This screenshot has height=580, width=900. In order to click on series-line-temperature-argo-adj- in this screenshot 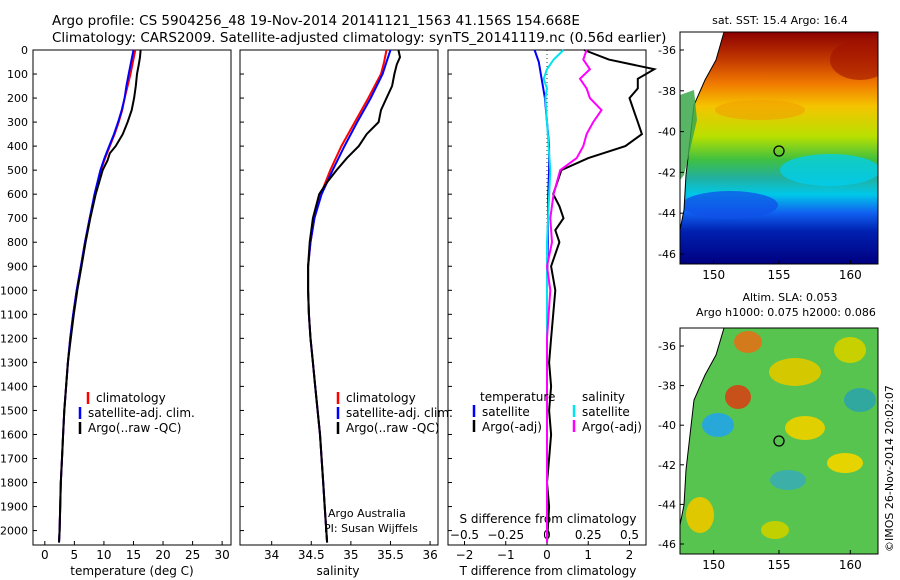, I will do `click(601, 296)`.